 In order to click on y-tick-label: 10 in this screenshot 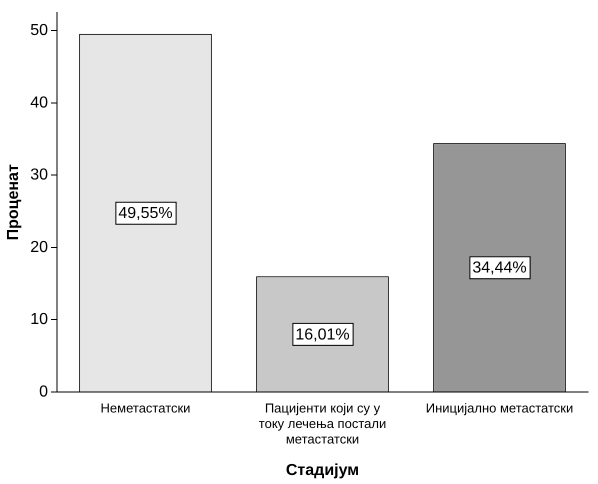, I will do `click(39, 319)`.